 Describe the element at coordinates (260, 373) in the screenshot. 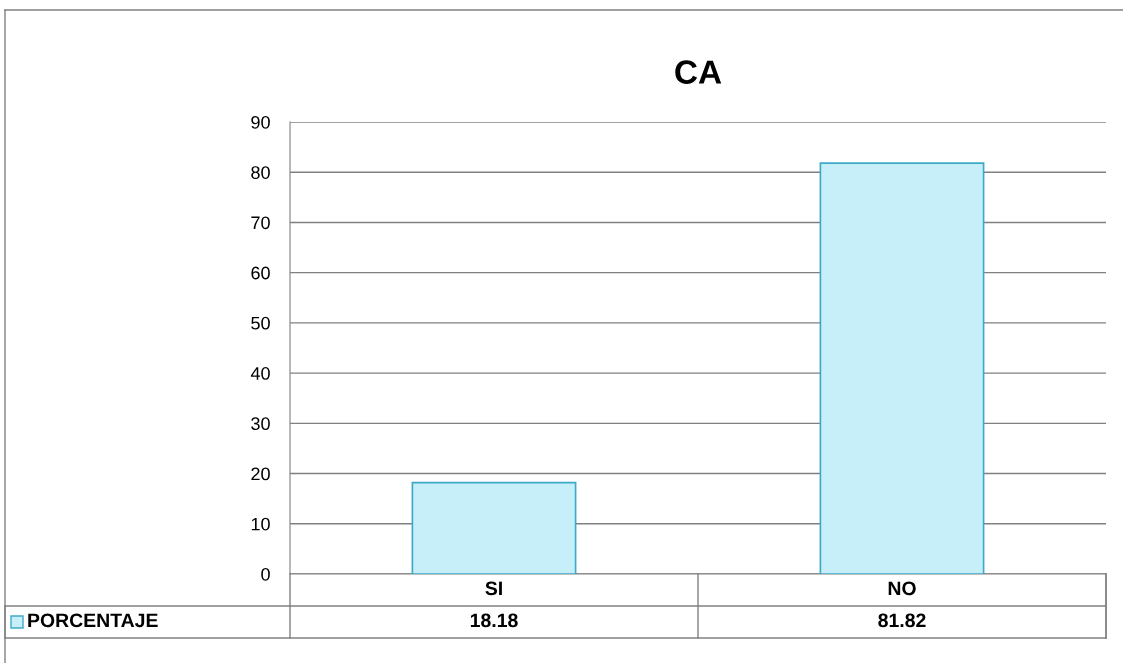

I see `y-tick-label: 40` at that location.